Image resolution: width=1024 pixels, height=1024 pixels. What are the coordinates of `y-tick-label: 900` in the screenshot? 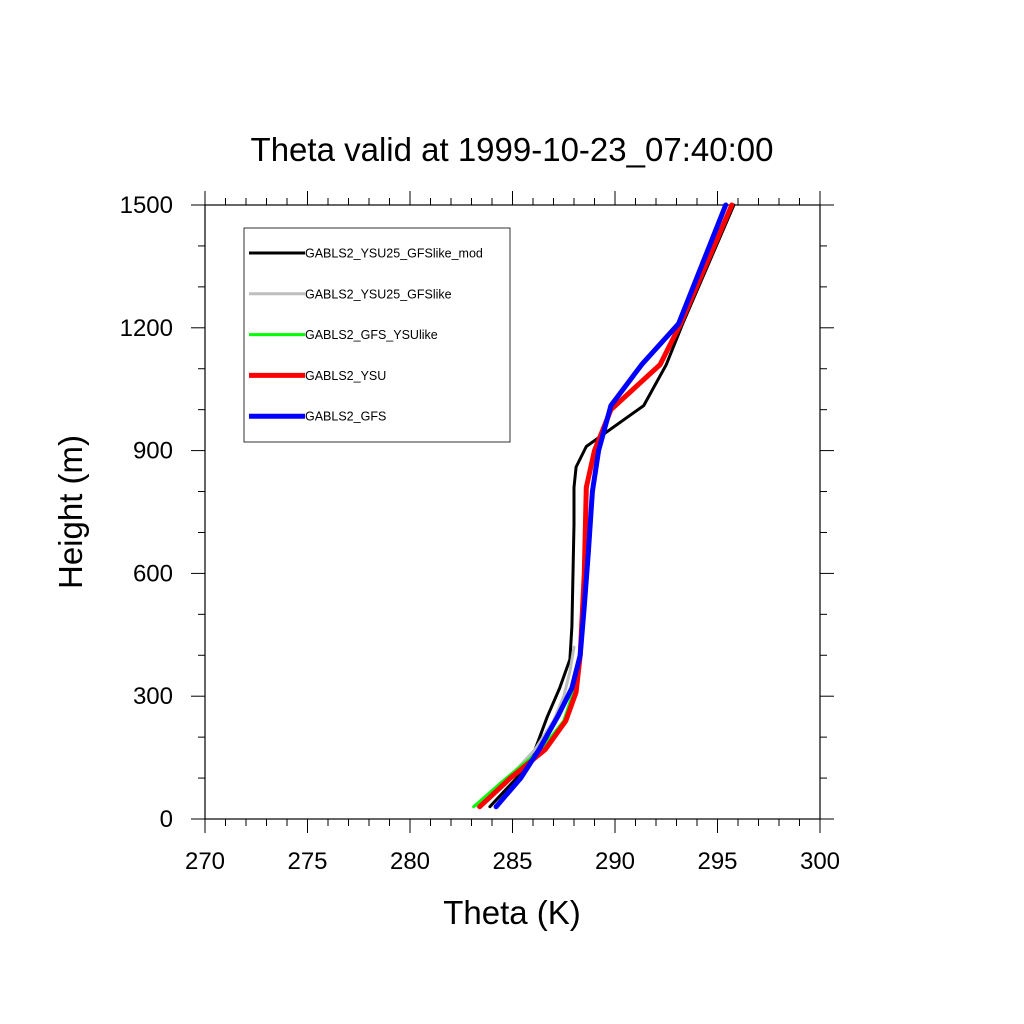 It's located at (153, 451).